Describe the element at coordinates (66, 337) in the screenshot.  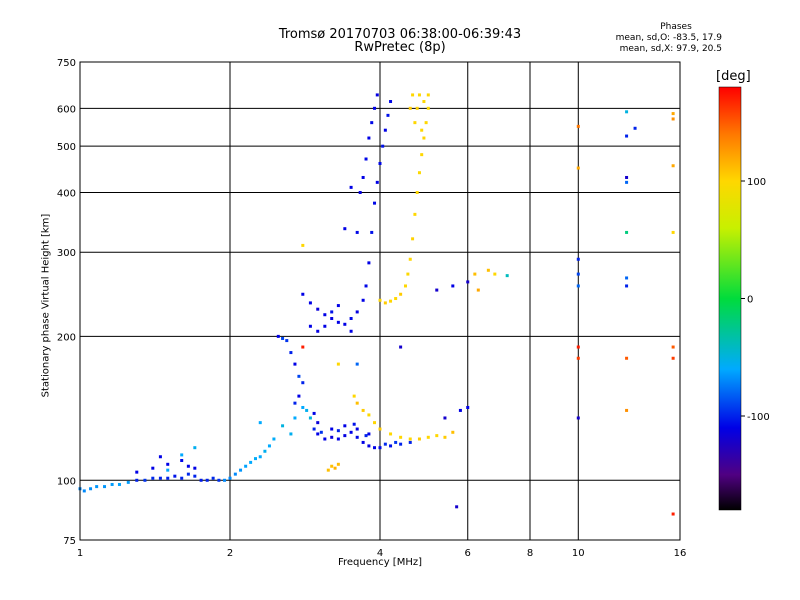
I see `y-tick-label: 200` at that location.